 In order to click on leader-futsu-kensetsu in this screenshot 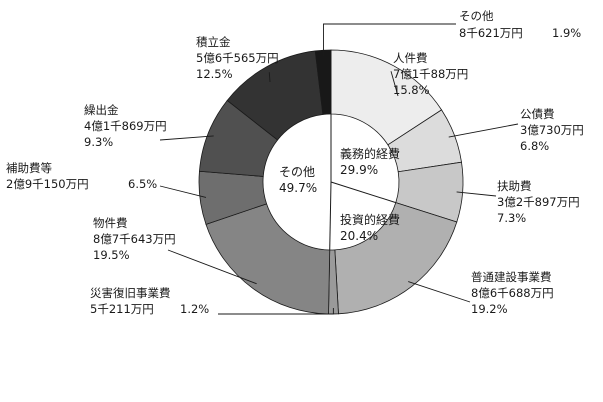, I will do `click(439, 292)`.